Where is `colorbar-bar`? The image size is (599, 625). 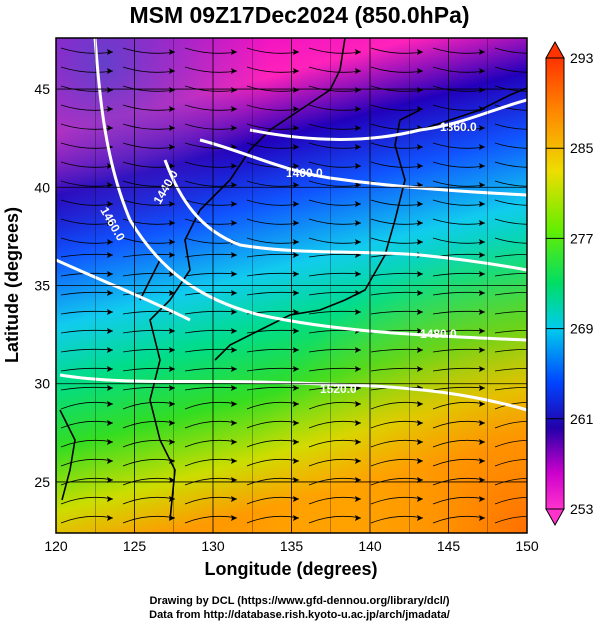 colorbar-bar is located at coordinates (555, 283).